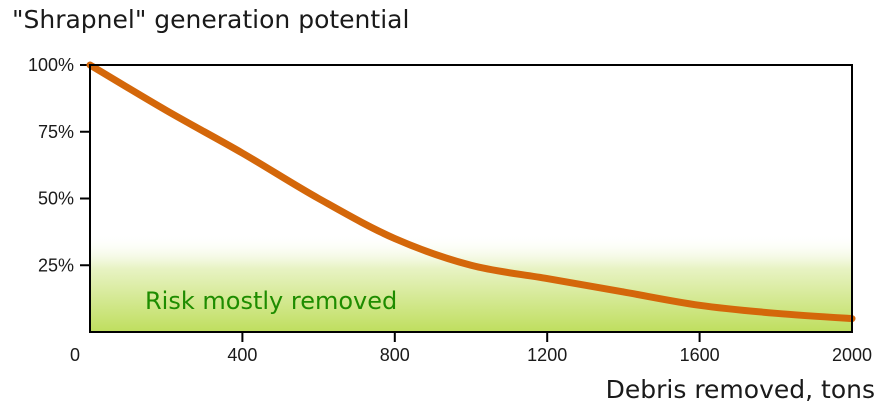  What do you see at coordinates (395, 355) in the screenshot?
I see `x-tick-label: 800` at bounding box center [395, 355].